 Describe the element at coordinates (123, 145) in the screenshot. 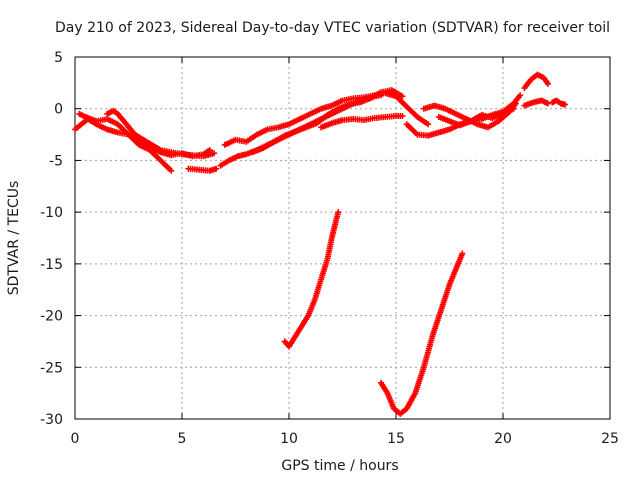

I see `series-early-arc-A` at that location.